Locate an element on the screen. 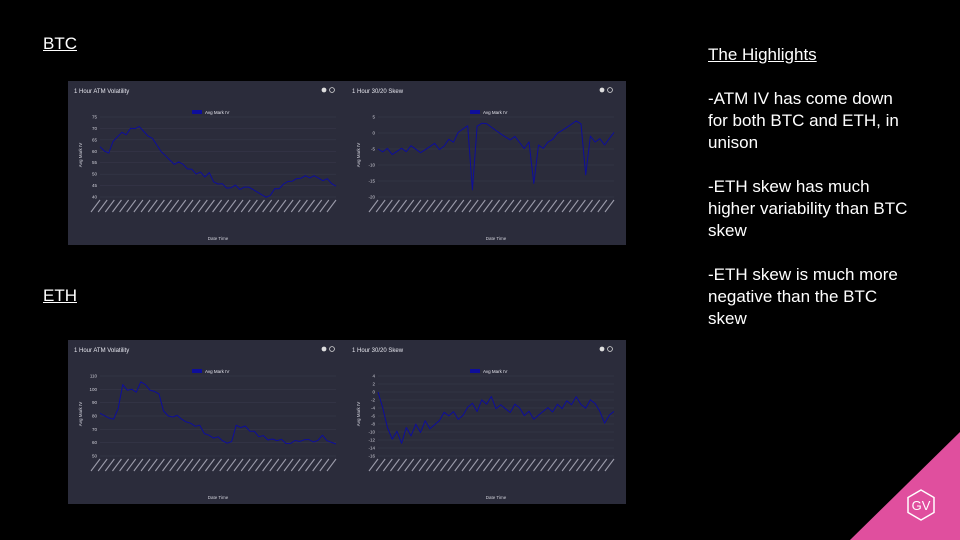 The height and width of the screenshot is (540, 960). y-tick-label: 5 is located at coordinates (373, 117).